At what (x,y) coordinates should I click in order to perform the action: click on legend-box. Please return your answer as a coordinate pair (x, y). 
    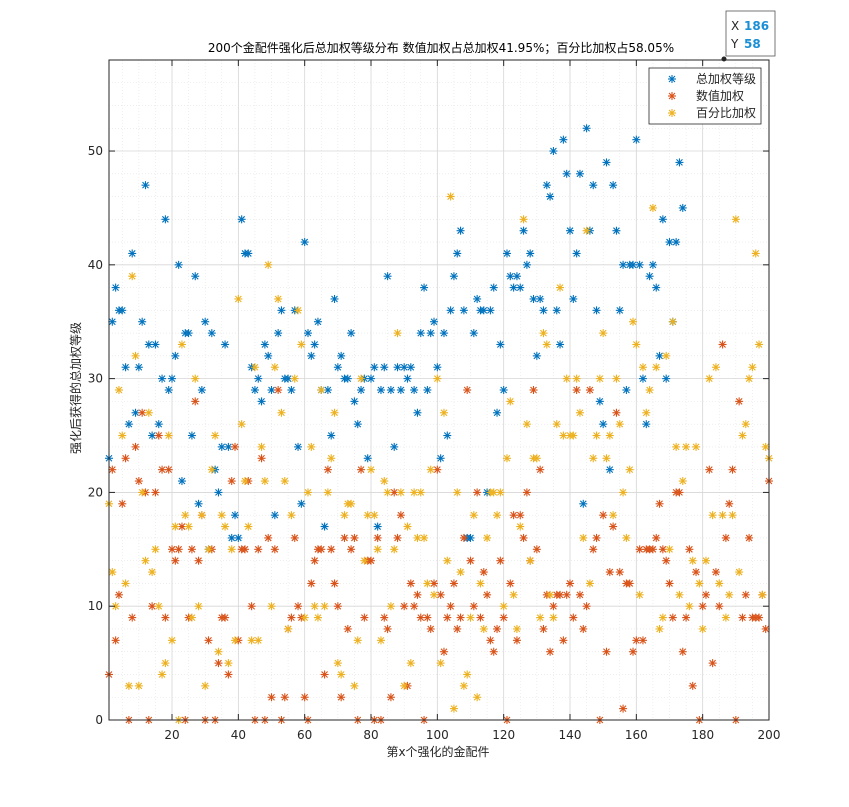
    Looking at the image, I should click on (705, 96).